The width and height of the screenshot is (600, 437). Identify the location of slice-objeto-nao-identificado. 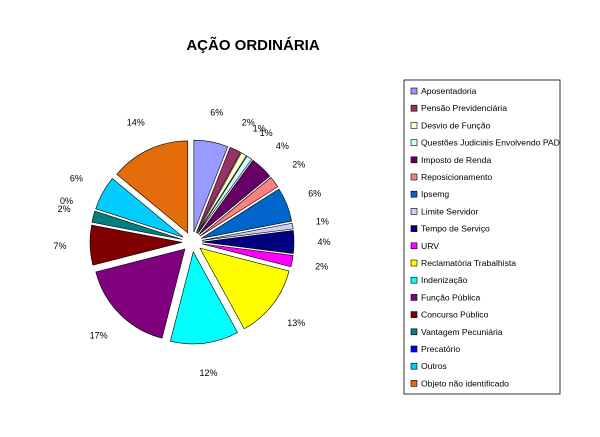
(152, 187).